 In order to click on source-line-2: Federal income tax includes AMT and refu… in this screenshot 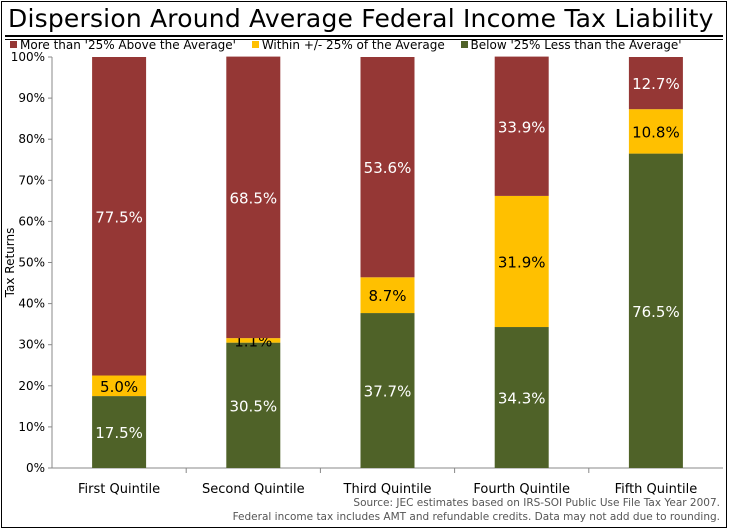, I will do `click(476, 517)`.